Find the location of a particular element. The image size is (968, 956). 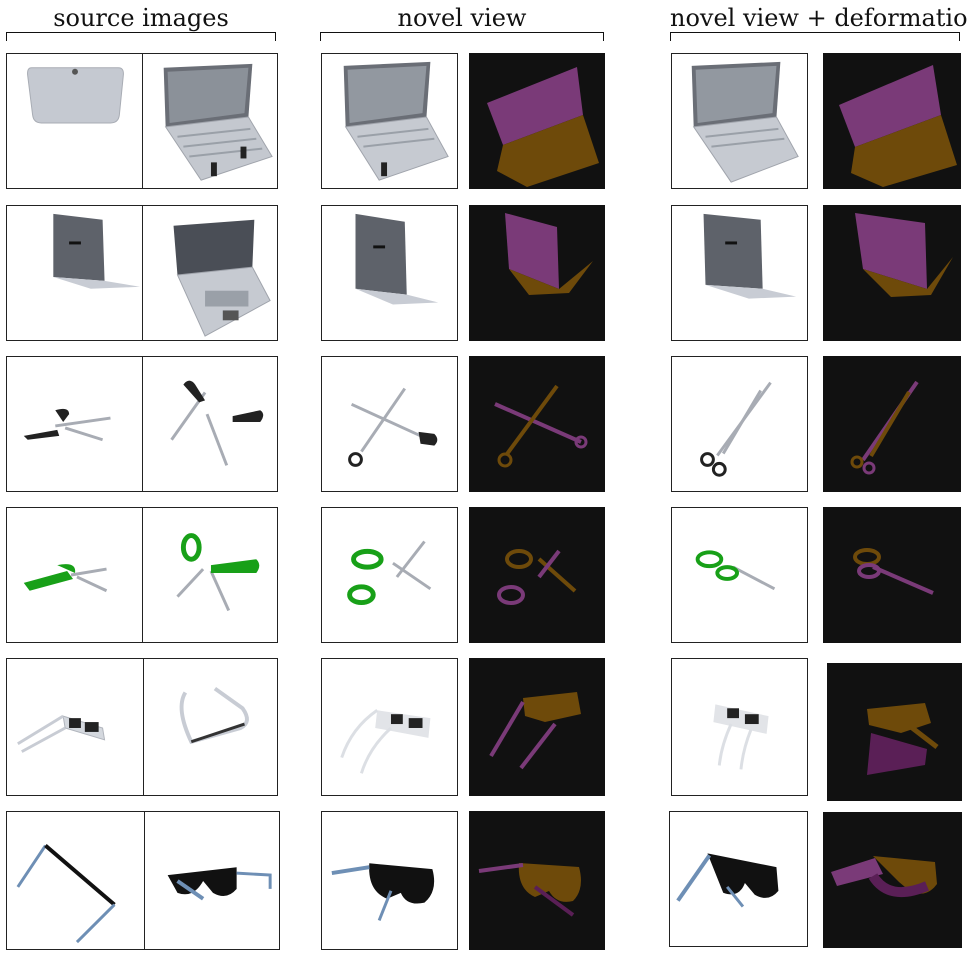

row2-novel-view-mask-illustration is located at coordinates (549, 254).